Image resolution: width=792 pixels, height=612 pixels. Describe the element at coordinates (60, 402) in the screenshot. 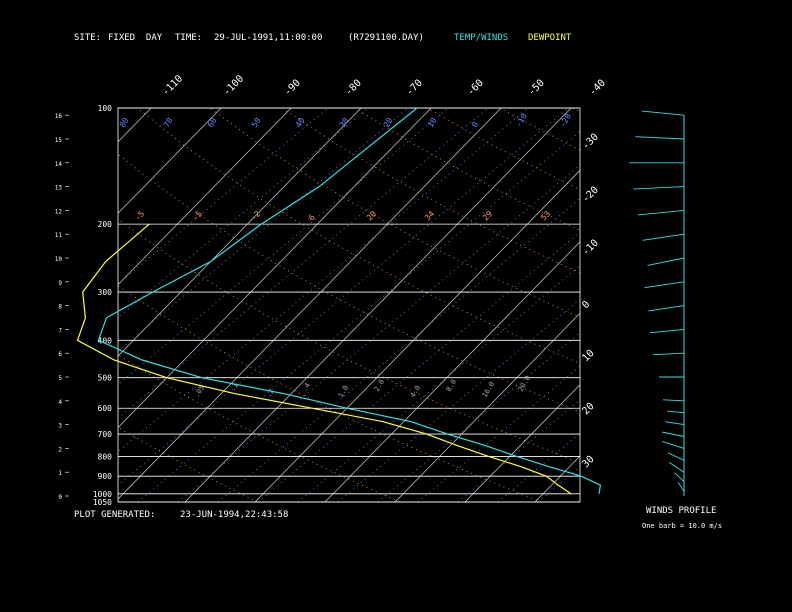

I see `height-tick-label: 4` at that location.